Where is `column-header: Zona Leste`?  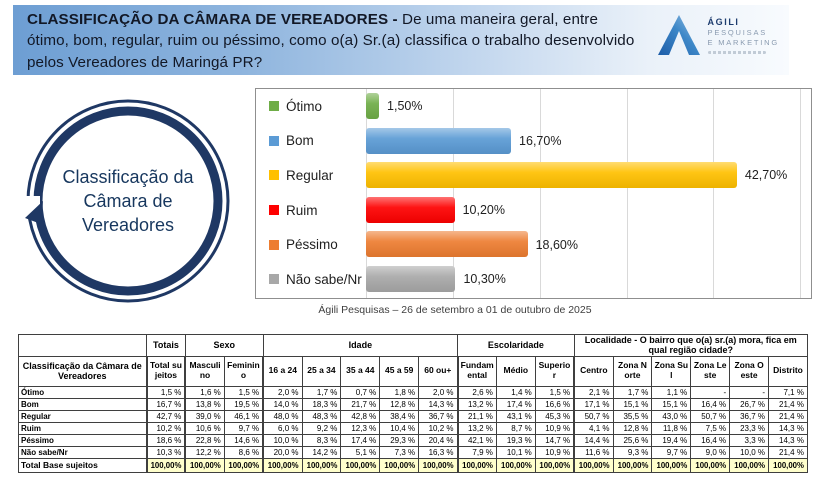
column-header: Zona Leste is located at coordinates (710, 371).